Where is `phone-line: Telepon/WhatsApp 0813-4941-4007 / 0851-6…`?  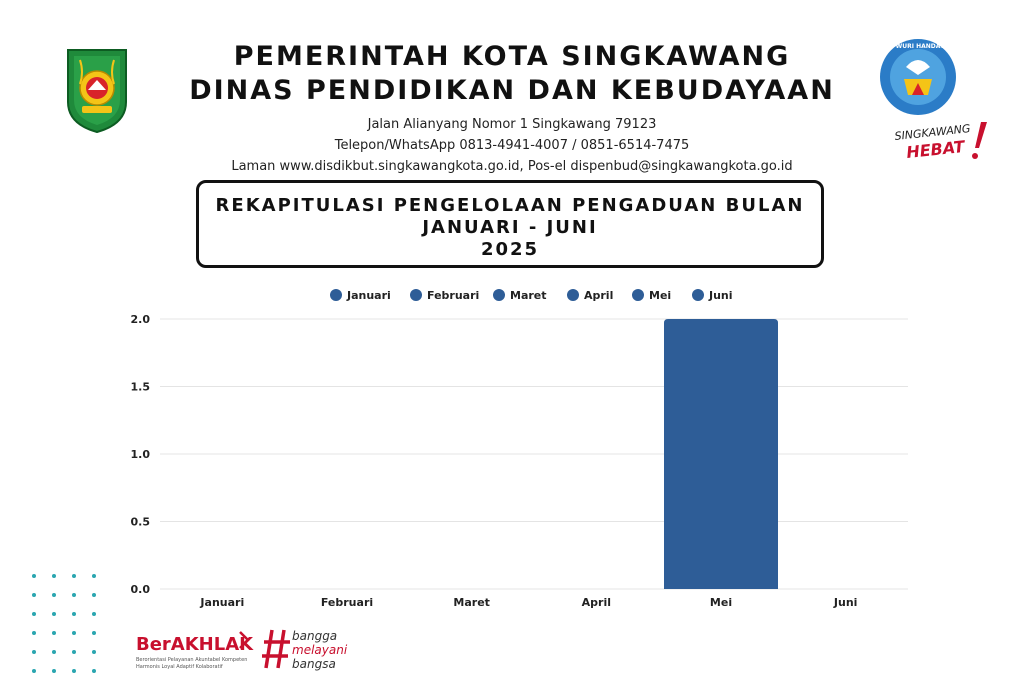
phone-line: Telepon/WhatsApp 0813-4941-4007 / 0851-6… is located at coordinates (512, 145).